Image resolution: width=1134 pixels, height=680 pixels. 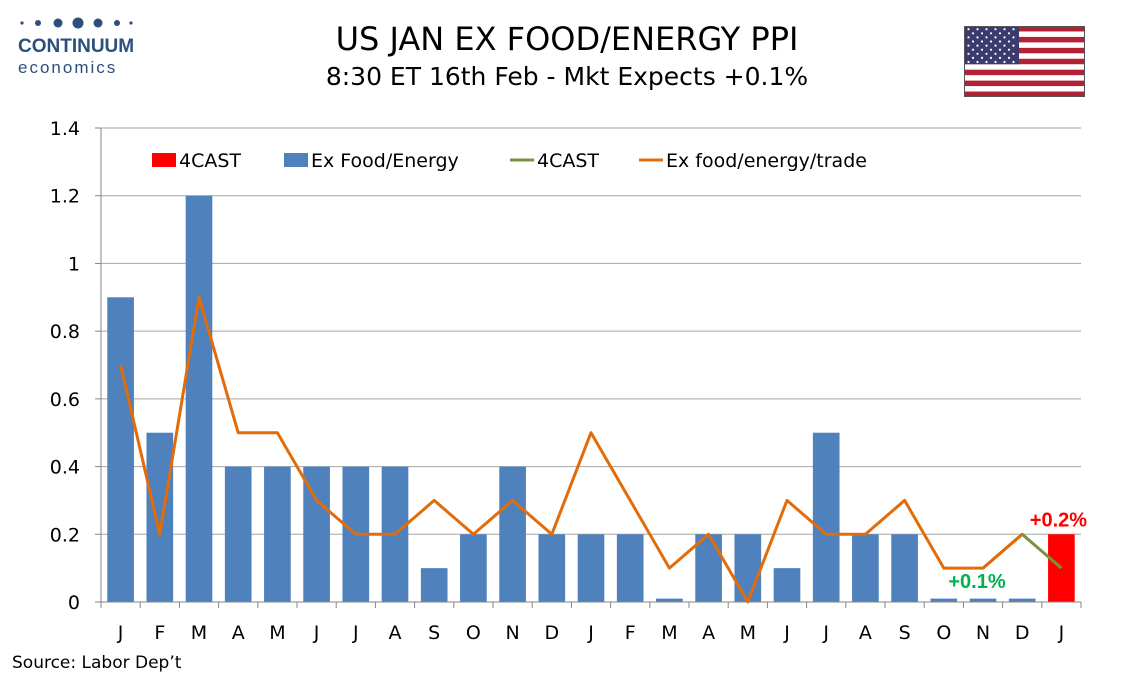 I want to click on data-label: +0.2%, so click(x=1058, y=520).